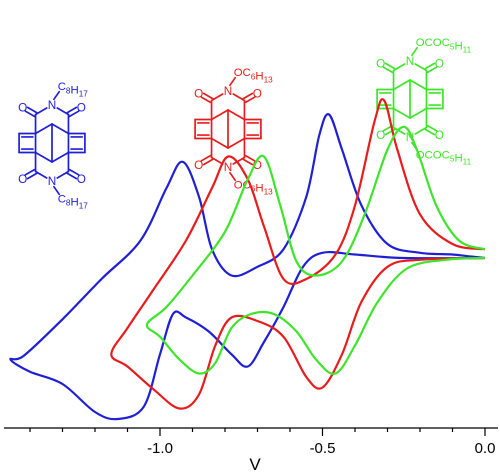 This screenshot has height=476, width=500. What do you see at coordinates (160, 448) in the screenshot?
I see `x-tick-label: -1.0` at bounding box center [160, 448].